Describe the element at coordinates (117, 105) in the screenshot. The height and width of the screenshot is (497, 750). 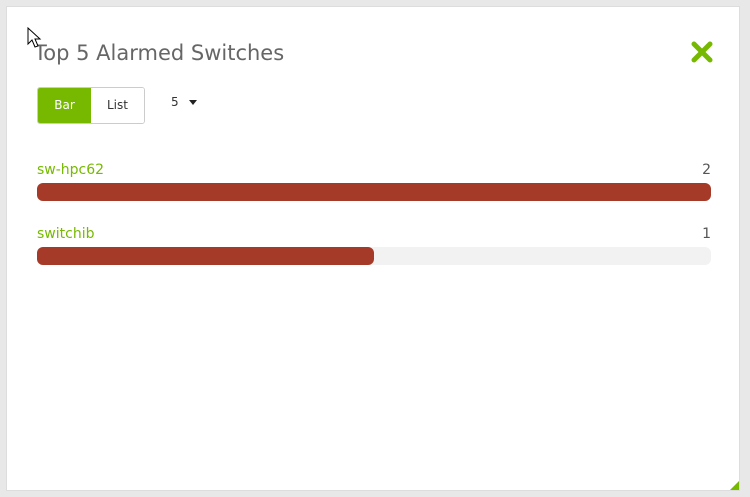
I see `list-view-button: List` at that location.